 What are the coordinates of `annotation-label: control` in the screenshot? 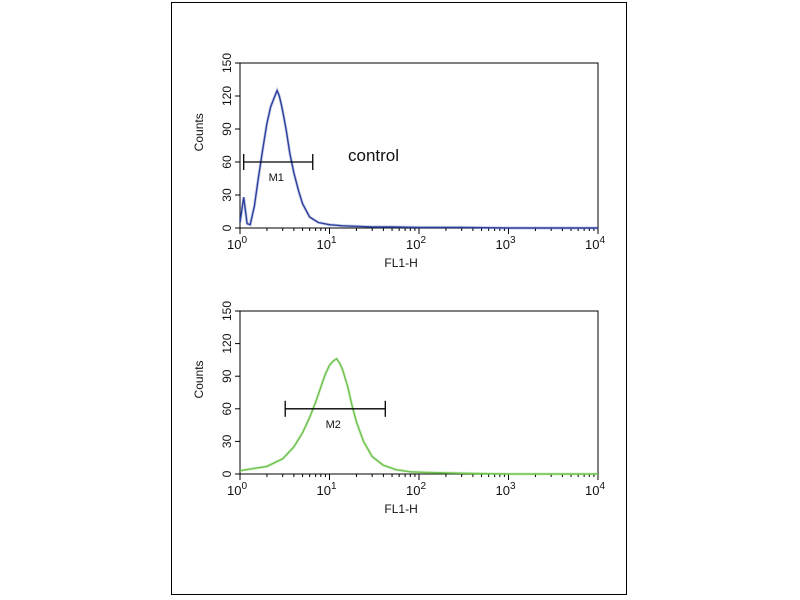 It's located at (373, 155).